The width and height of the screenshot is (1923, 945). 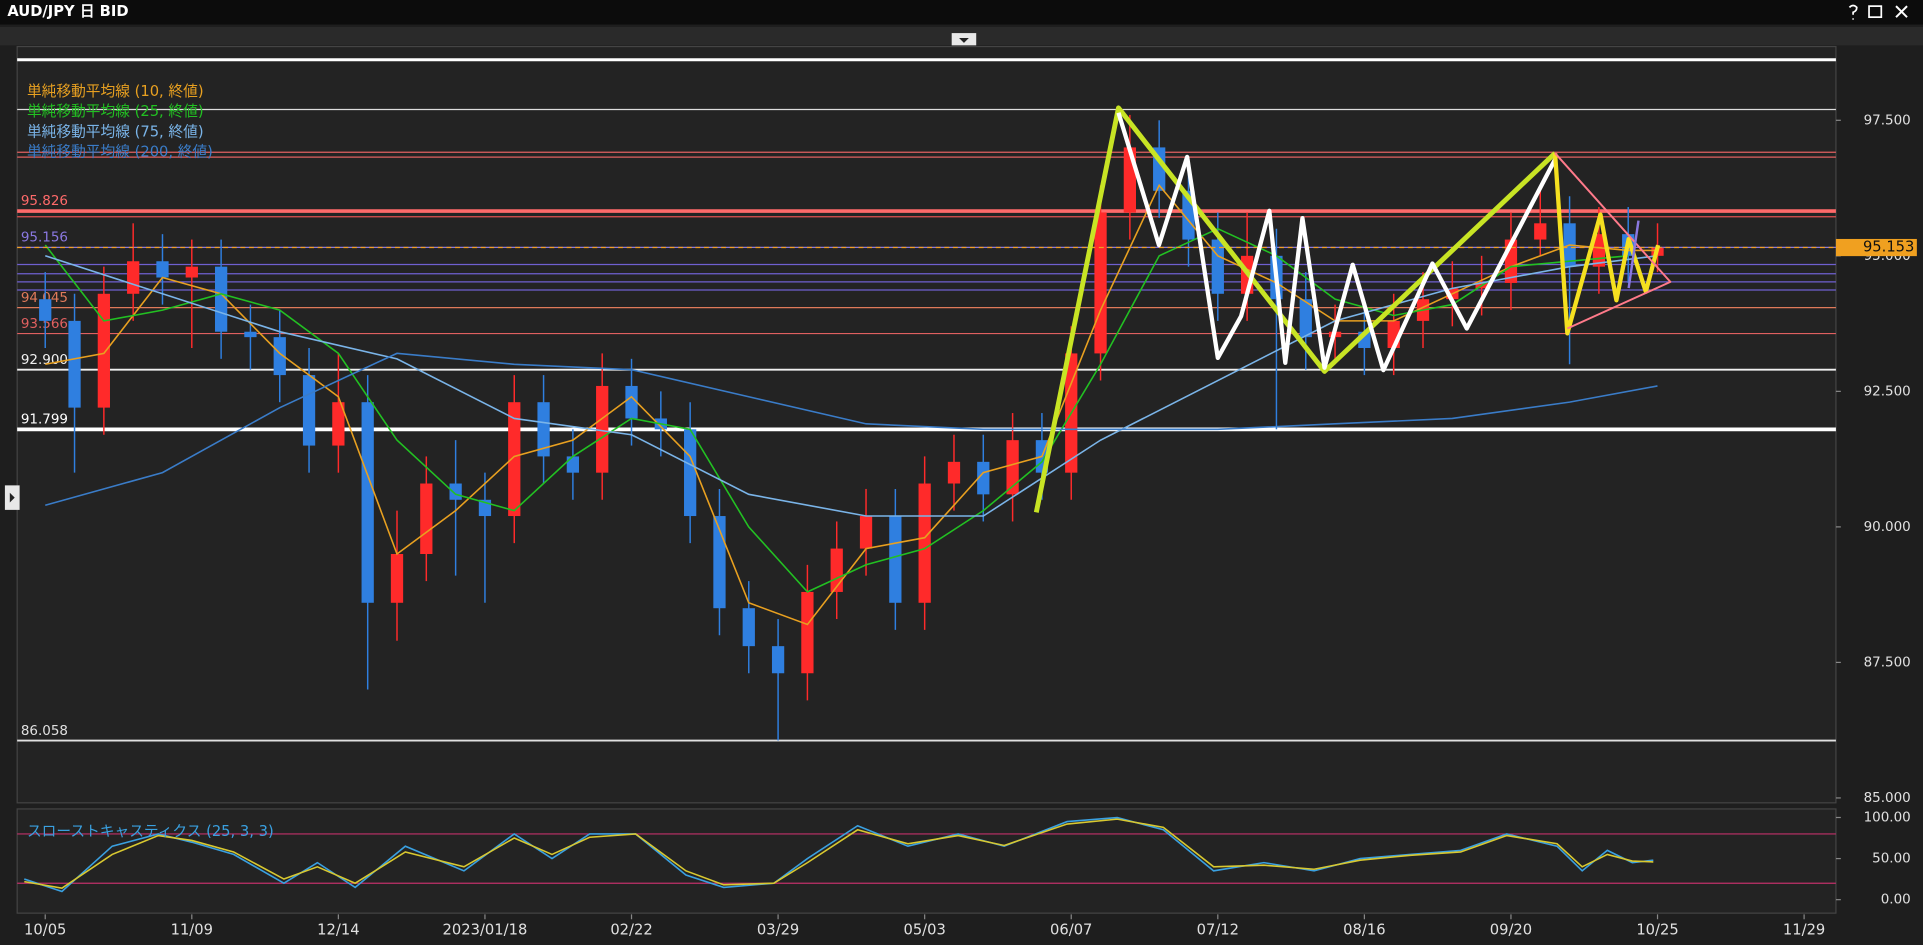 I want to click on window-controls, so click(x=1878, y=12).